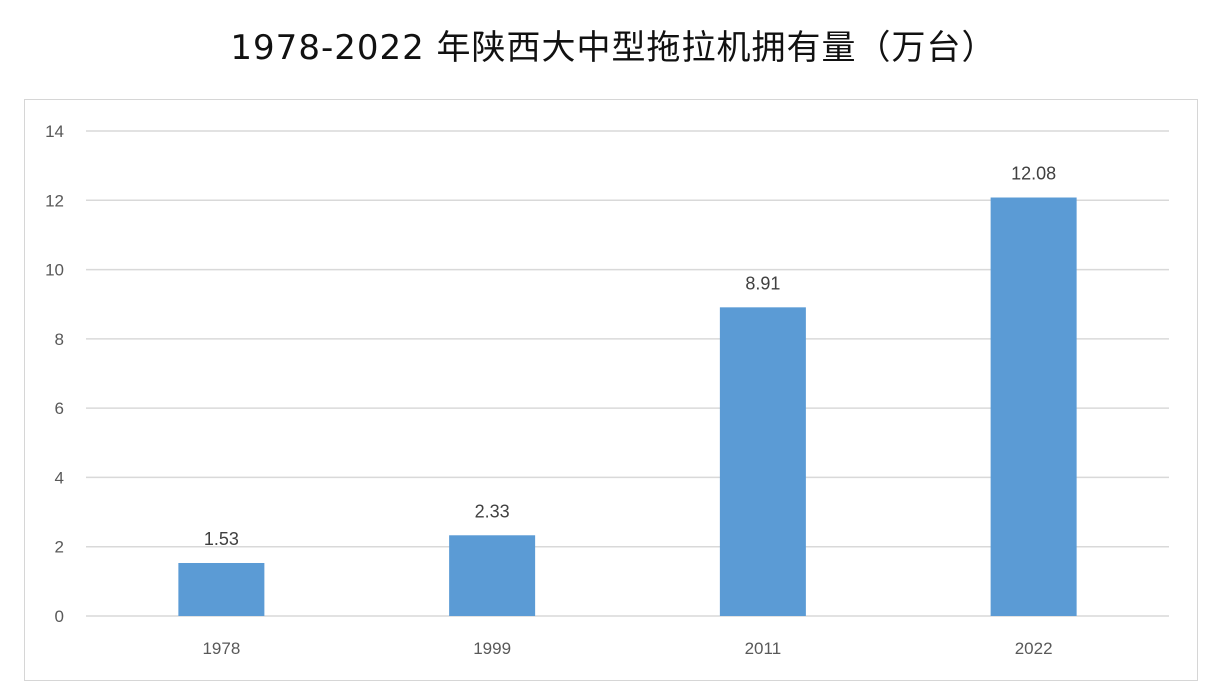 Image resolution: width=1227 pixels, height=695 pixels. What do you see at coordinates (221, 539) in the screenshot?
I see `data-label: 1.53` at bounding box center [221, 539].